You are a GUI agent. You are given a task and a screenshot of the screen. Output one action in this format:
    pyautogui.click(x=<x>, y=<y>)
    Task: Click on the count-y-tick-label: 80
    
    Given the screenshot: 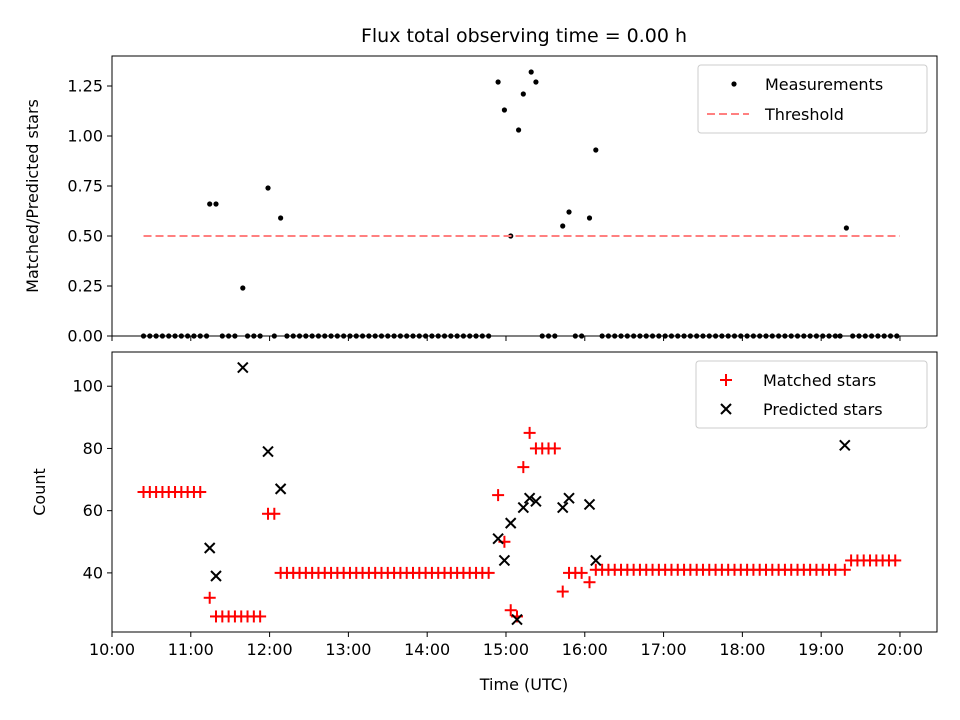 What is the action you would take?
    pyautogui.click(x=93, y=448)
    